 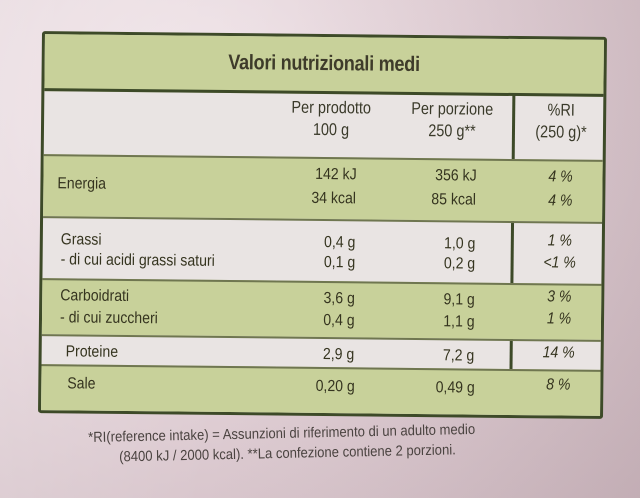 What do you see at coordinates (460, 264) in the screenshot?
I see `cell-per-portion: 0,2 g` at bounding box center [460, 264].